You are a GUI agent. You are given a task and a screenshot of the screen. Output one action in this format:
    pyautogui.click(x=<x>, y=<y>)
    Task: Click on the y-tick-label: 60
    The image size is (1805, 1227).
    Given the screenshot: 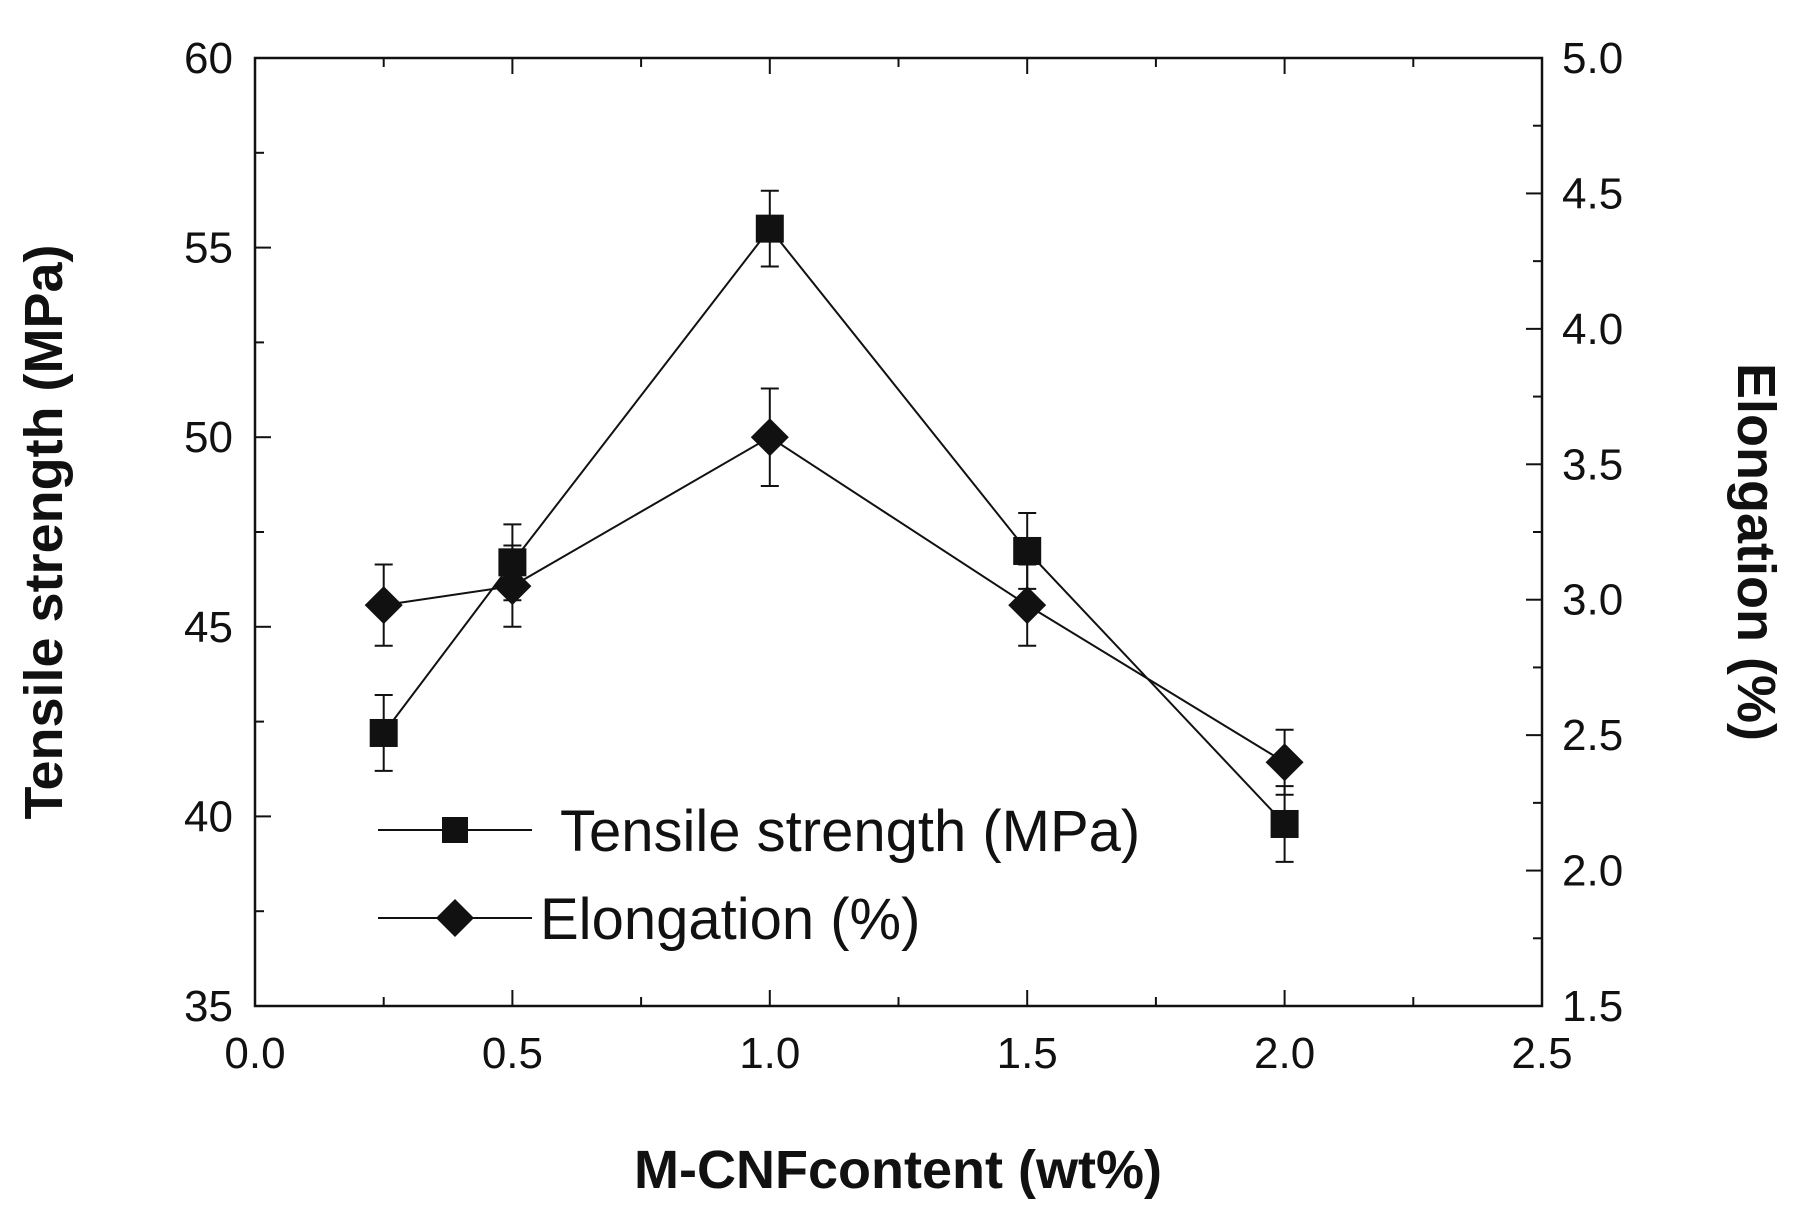 What is the action you would take?
    pyautogui.click(x=208, y=58)
    